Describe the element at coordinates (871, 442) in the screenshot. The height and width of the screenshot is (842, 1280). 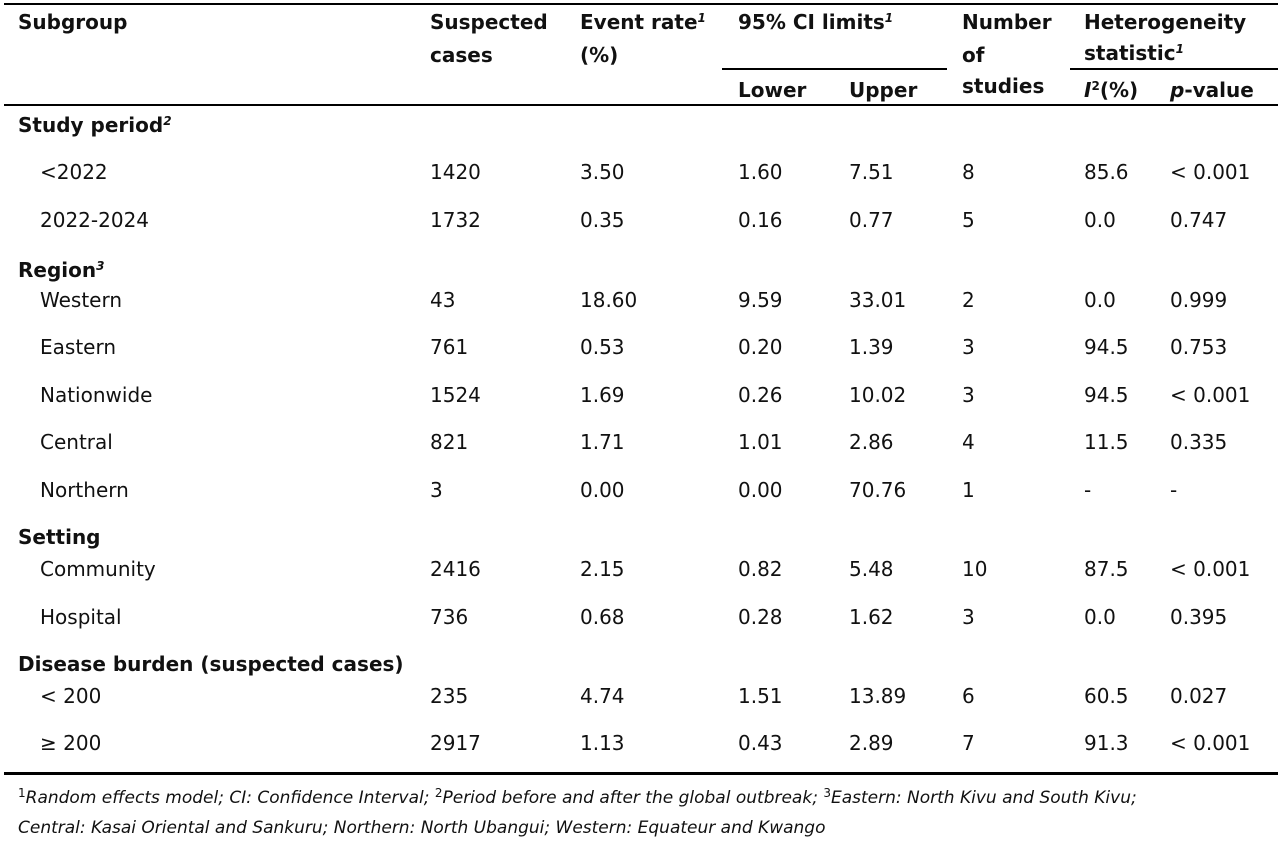
I see `ci-upper-cell: 2.86` at that location.